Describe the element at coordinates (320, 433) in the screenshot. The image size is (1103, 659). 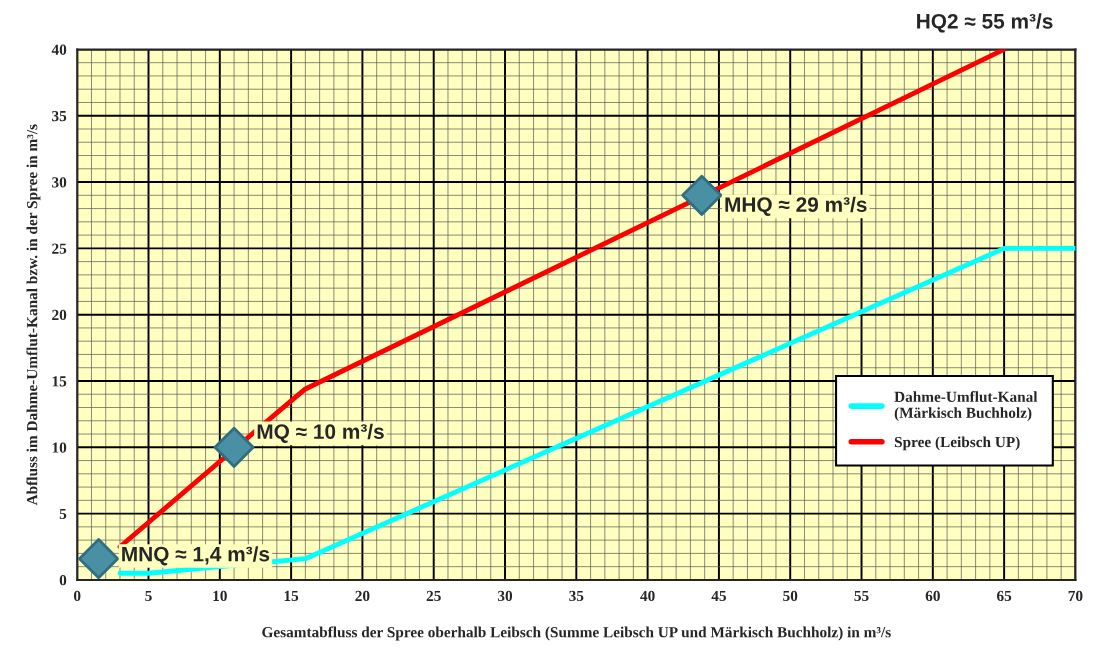
I see `annotation: MQ ≈ 10 m³/s` at that location.